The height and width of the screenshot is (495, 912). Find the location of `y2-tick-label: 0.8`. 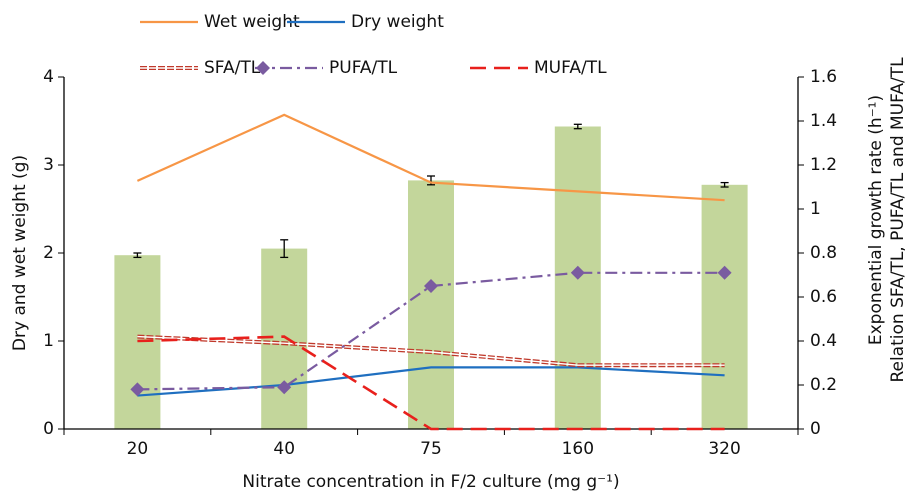

y2-tick-label: 0.8 is located at coordinates (823, 253).